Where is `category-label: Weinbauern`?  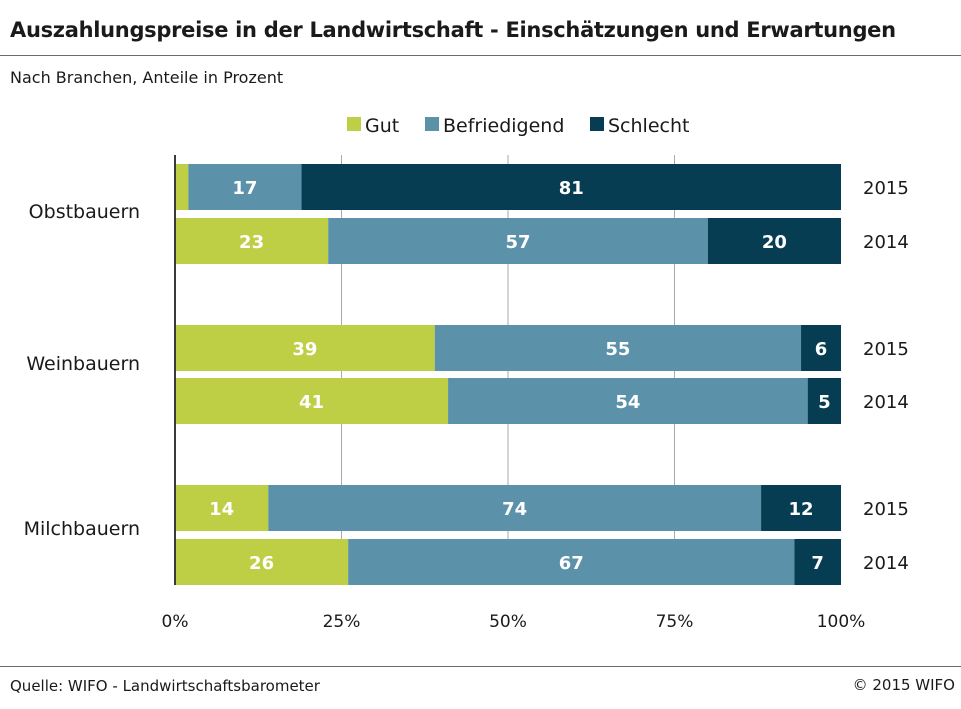
category-label: Weinbauern is located at coordinates (83, 364).